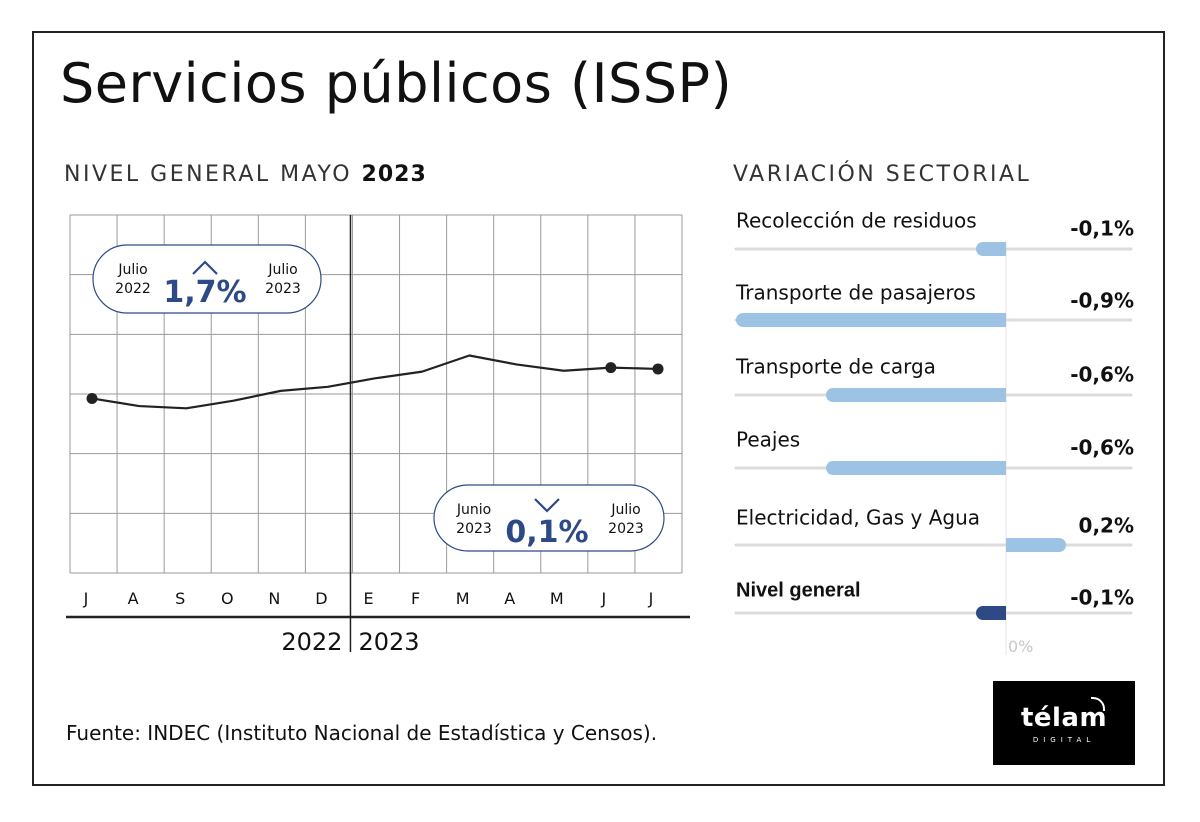 This screenshot has height=822, width=1200. What do you see at coordinates (133, 289) in the screenshot?
I see `annotation-from-year: 2022` at bounding box center [133, 289].